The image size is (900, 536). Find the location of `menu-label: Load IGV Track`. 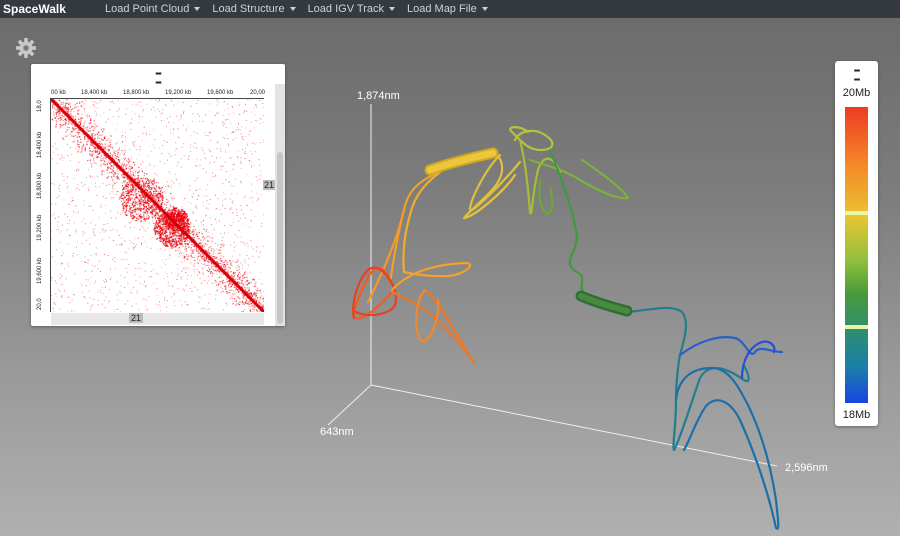

menu-label: Load IGV Track is located at coordinates (345, 9).